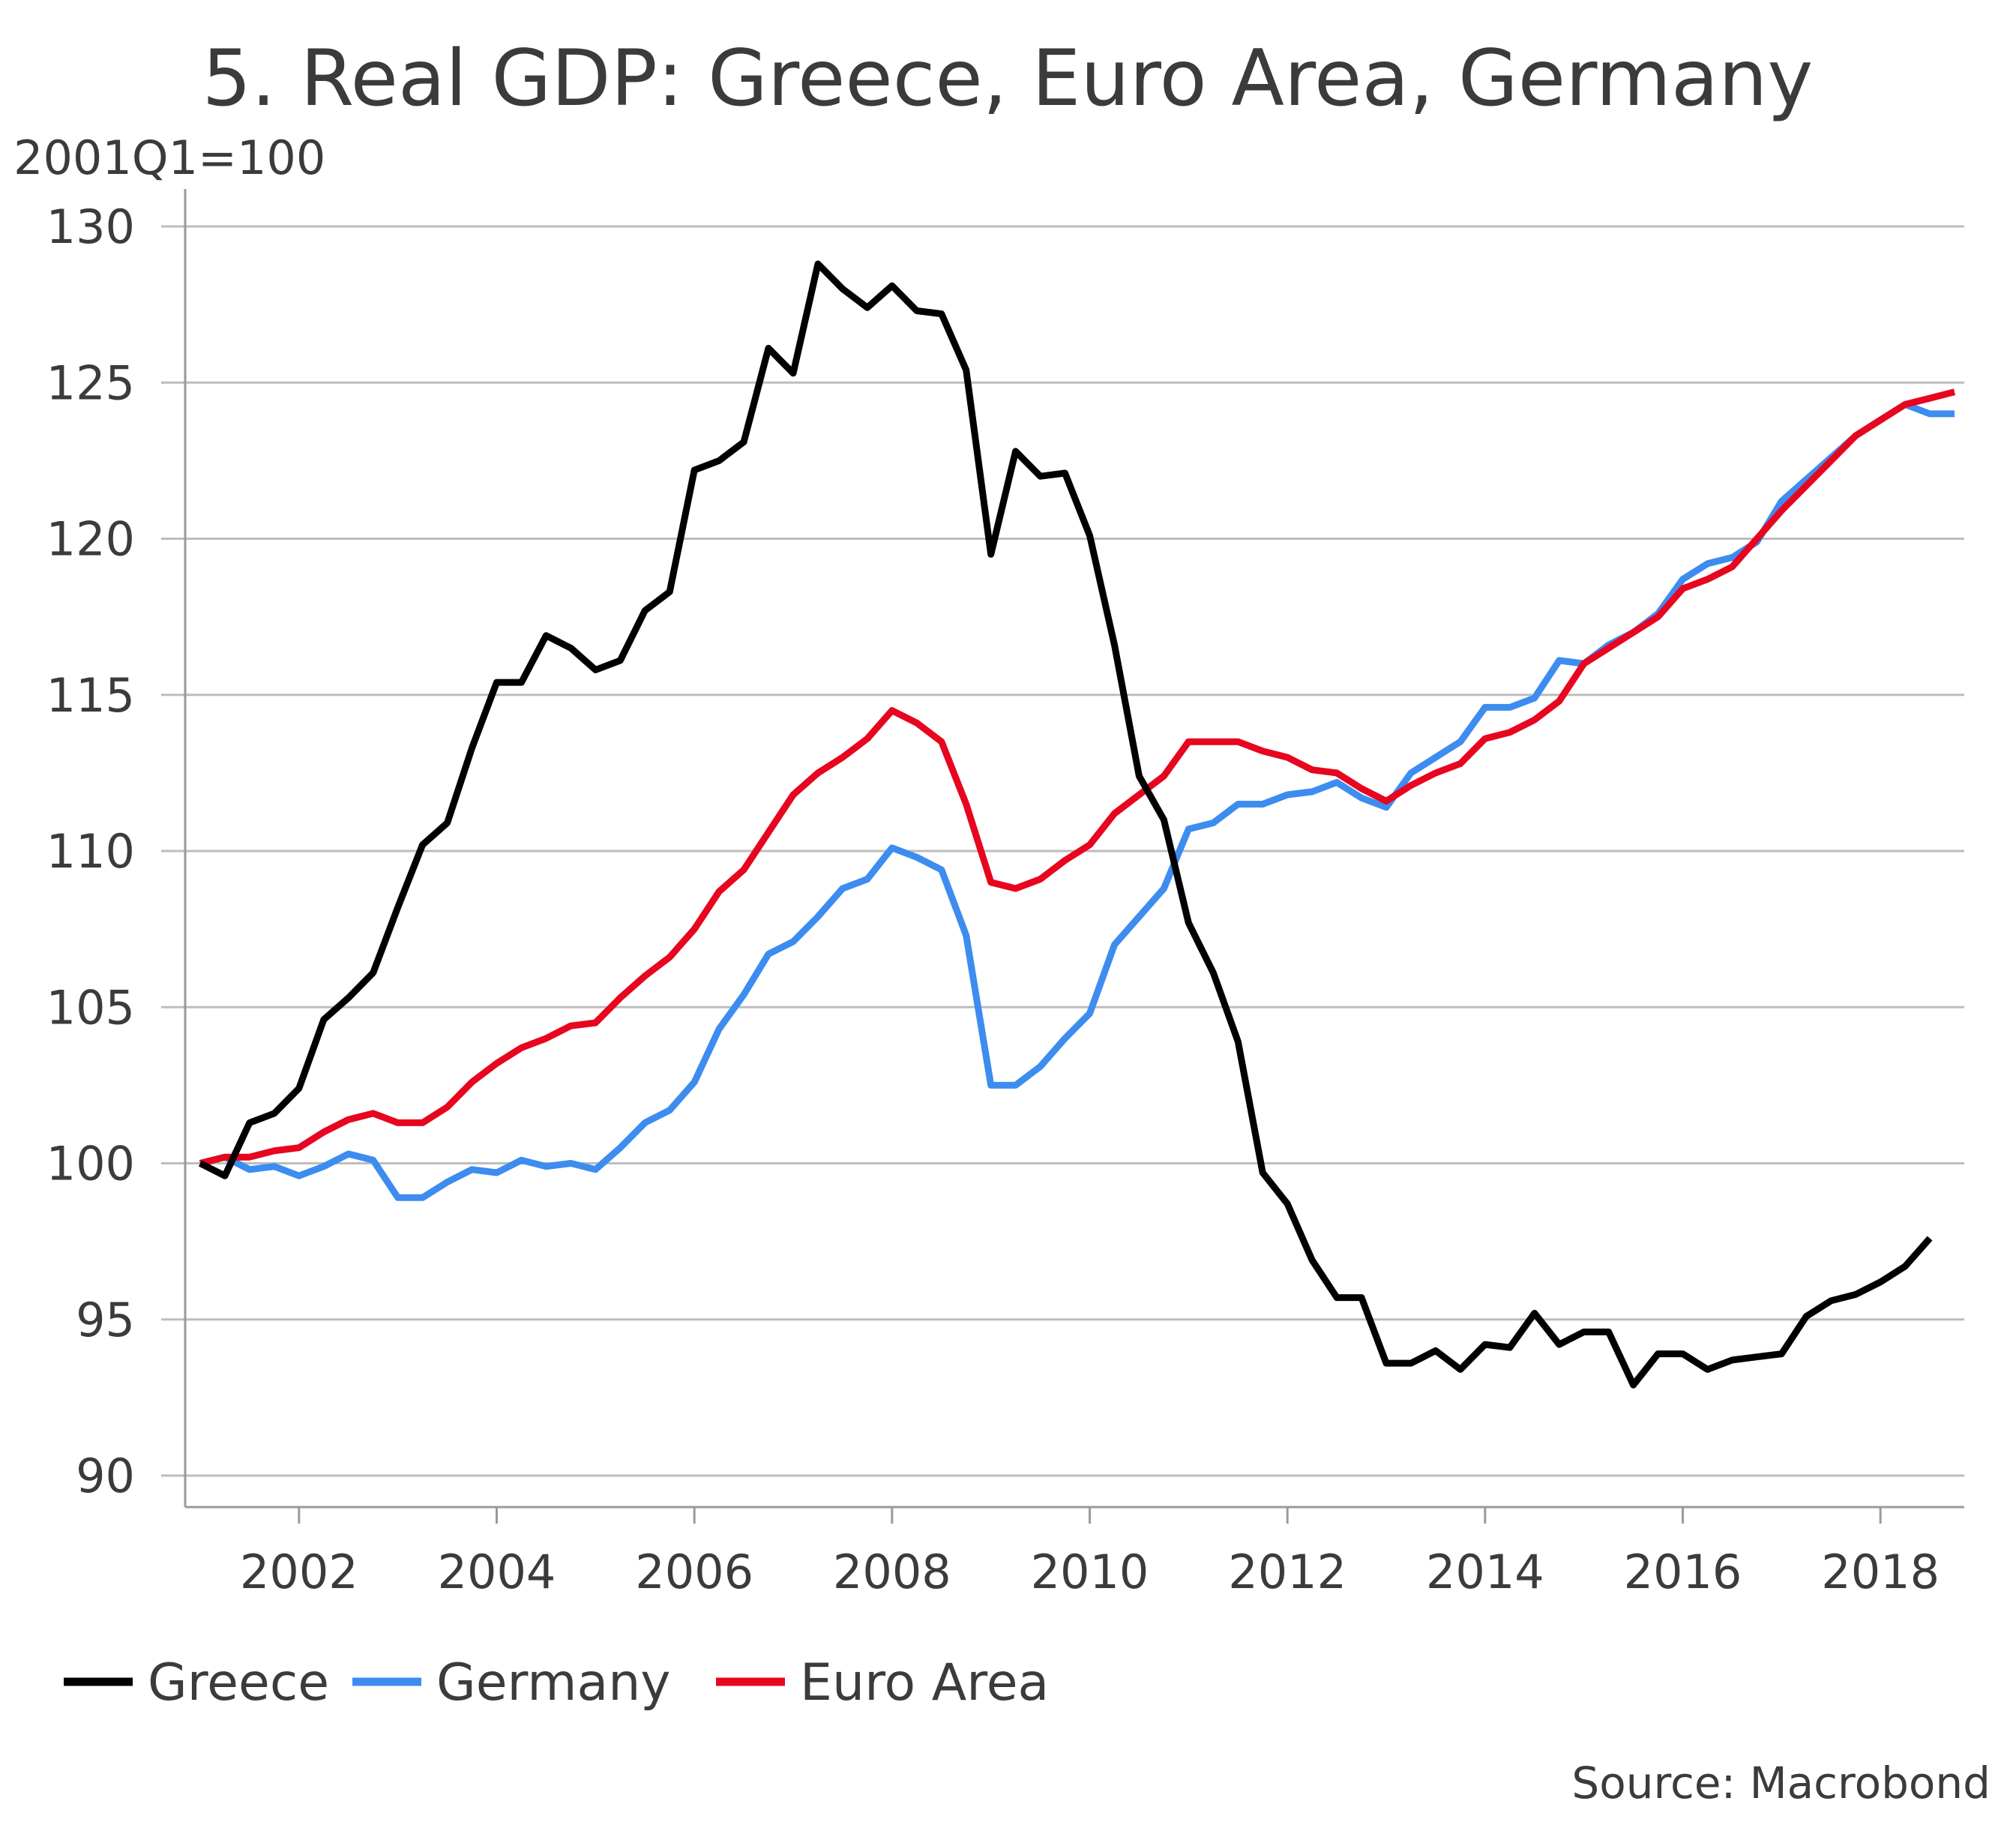  Describe the element at coordinates (1781, 1783) in the screenshot. I see `source-note: Source: Macrobond` at that location.